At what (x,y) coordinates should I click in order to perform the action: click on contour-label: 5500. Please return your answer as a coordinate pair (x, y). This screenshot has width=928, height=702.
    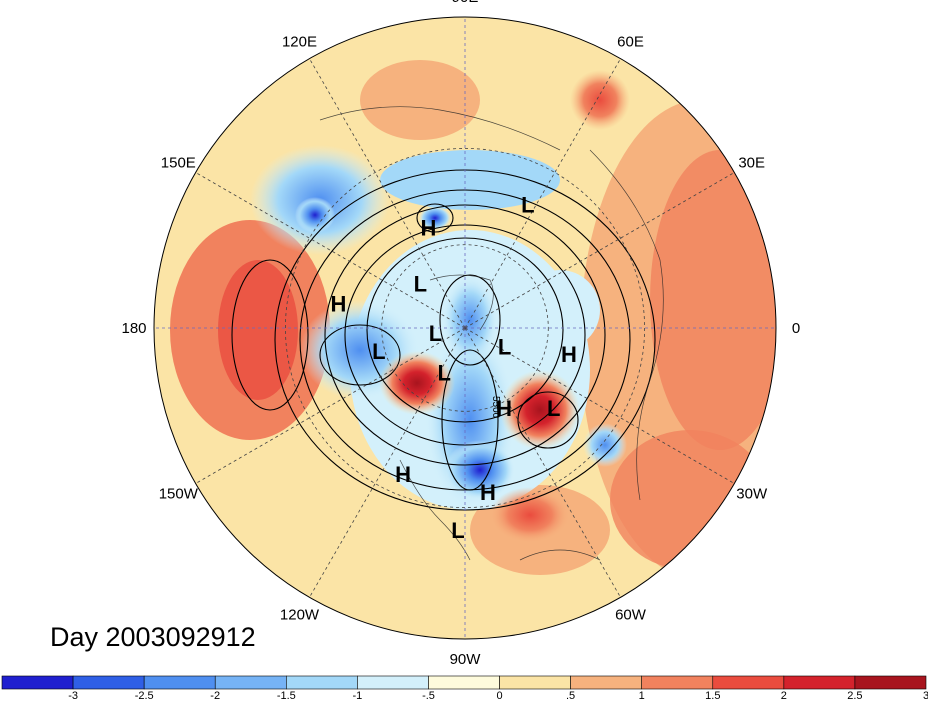
    Looking at the image, I should click on (495, 407).